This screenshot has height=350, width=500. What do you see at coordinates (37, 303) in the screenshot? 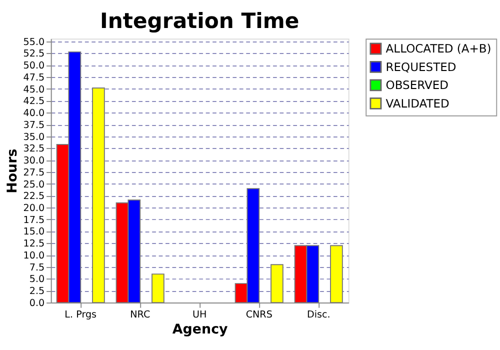
I see `y-tick-label: 0.0` at bounding box center [37, 303].